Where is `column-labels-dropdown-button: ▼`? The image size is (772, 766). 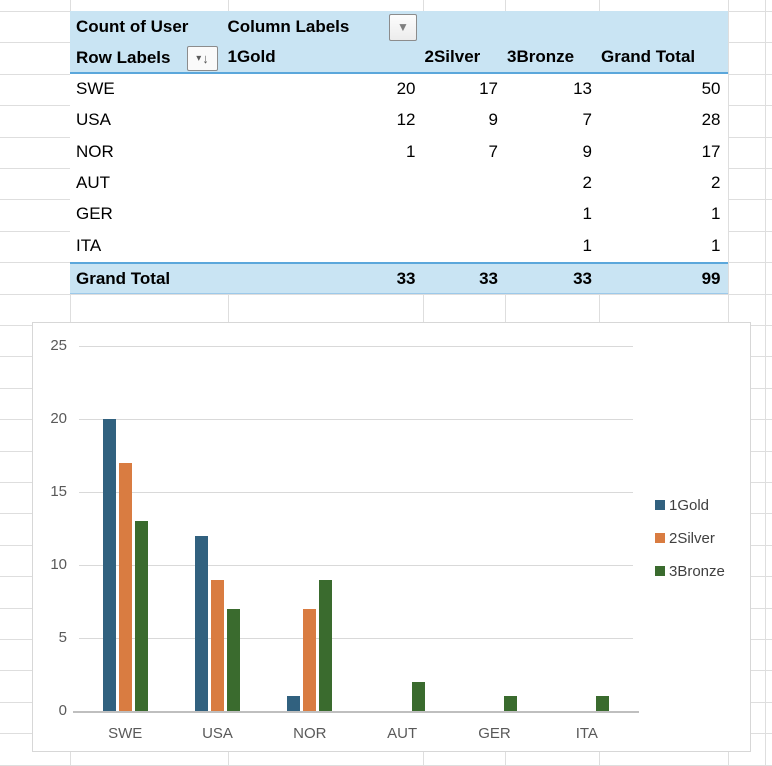 column-labels-dropdown-button: ▼ is located at coordinates (403, 27).